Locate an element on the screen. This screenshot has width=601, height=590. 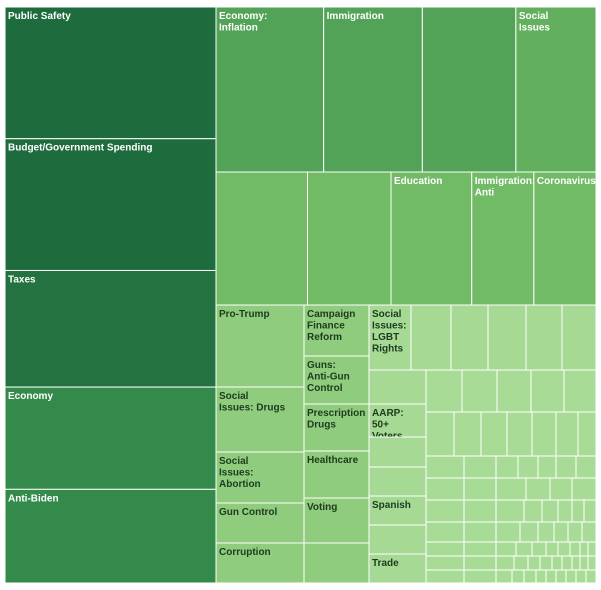
tile-immigration is located at coordinates (373, 89).